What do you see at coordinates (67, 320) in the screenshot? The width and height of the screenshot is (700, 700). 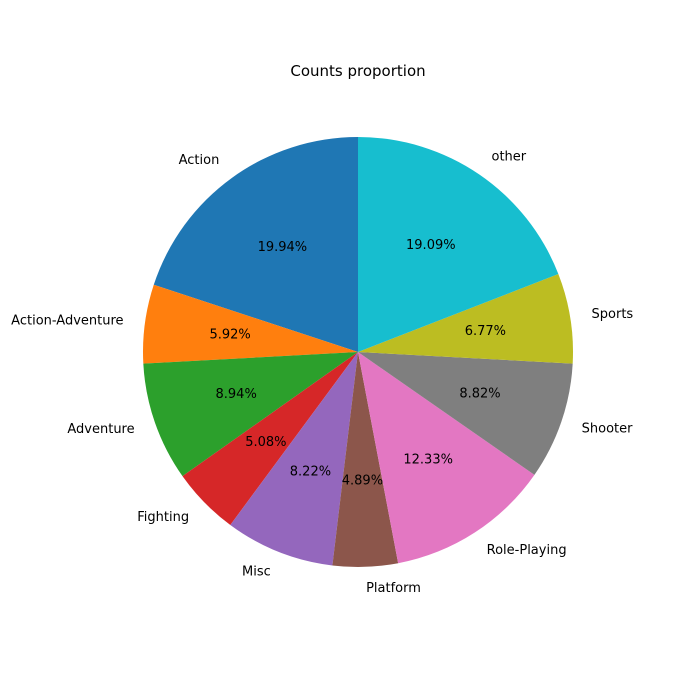 I see `slice-label-action-adventure: Action-Adventure` at bounding box center [67, 320].